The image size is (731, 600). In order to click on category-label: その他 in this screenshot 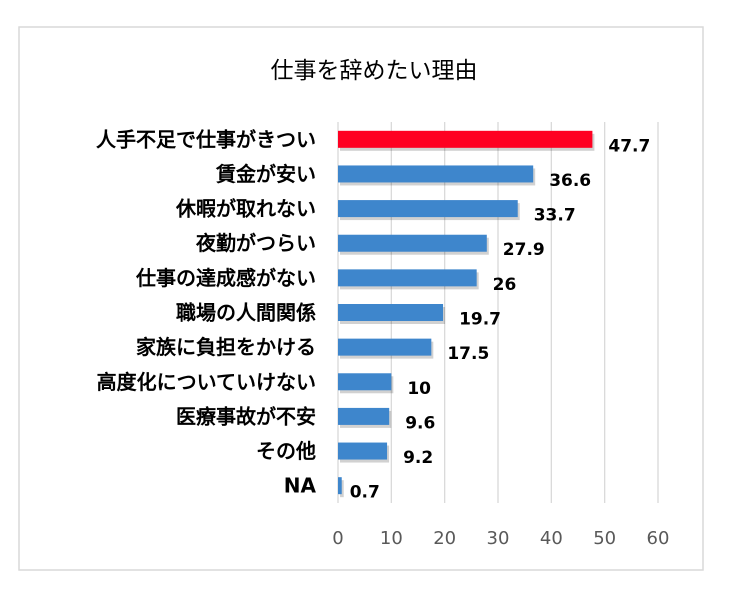, I will do `click(286, 451)`.